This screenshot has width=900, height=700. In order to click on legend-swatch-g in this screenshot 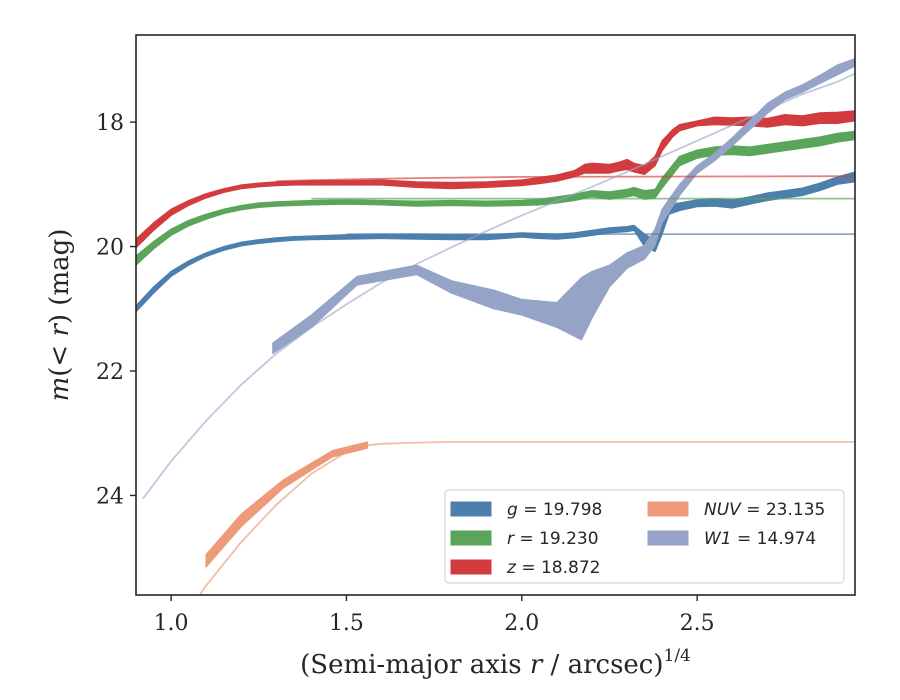, I will do `click(471, 509)`.